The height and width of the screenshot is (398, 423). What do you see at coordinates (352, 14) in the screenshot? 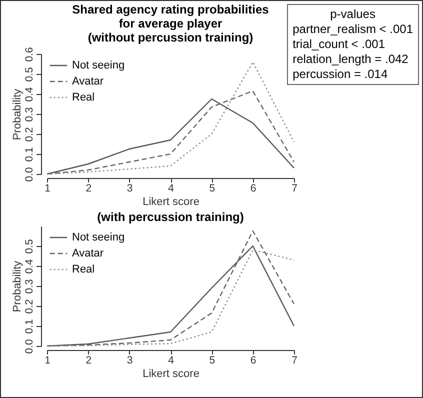
I see `text: p-values` at bounding box center [352, 14].